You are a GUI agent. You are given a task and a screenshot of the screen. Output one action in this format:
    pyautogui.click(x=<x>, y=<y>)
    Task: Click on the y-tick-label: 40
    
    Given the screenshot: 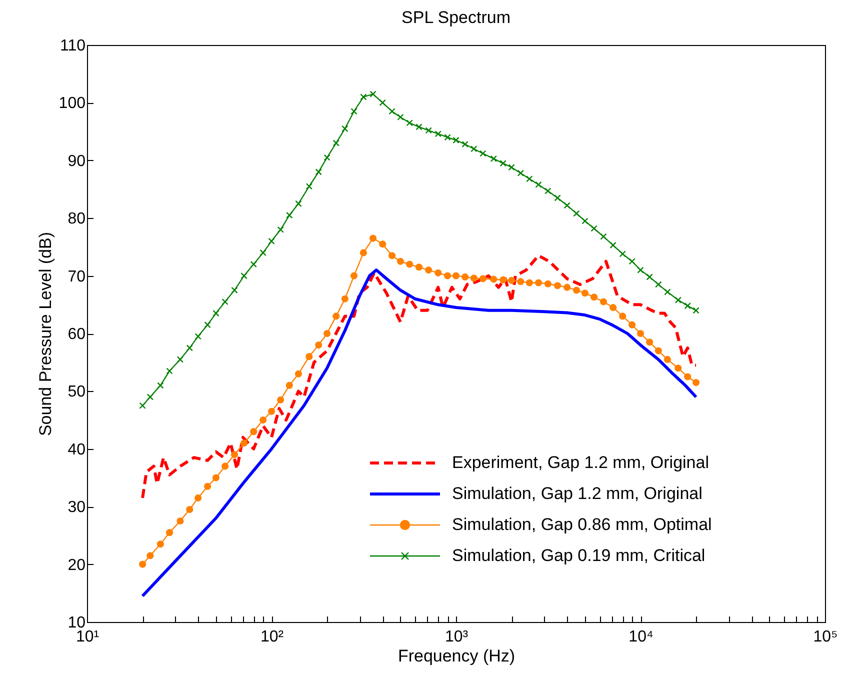 What is the action you would take?
    pyautogui.click(x=77, y=449)
    